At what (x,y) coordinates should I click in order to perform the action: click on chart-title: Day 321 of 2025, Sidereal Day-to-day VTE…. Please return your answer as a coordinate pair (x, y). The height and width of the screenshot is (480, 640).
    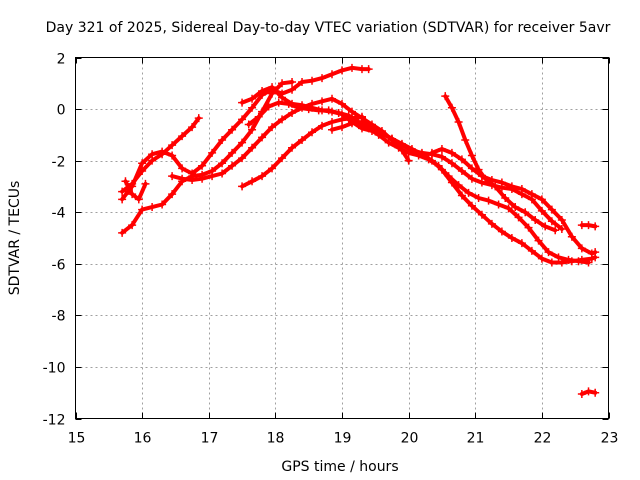
    Looking at the image, I should click on (328, 28).